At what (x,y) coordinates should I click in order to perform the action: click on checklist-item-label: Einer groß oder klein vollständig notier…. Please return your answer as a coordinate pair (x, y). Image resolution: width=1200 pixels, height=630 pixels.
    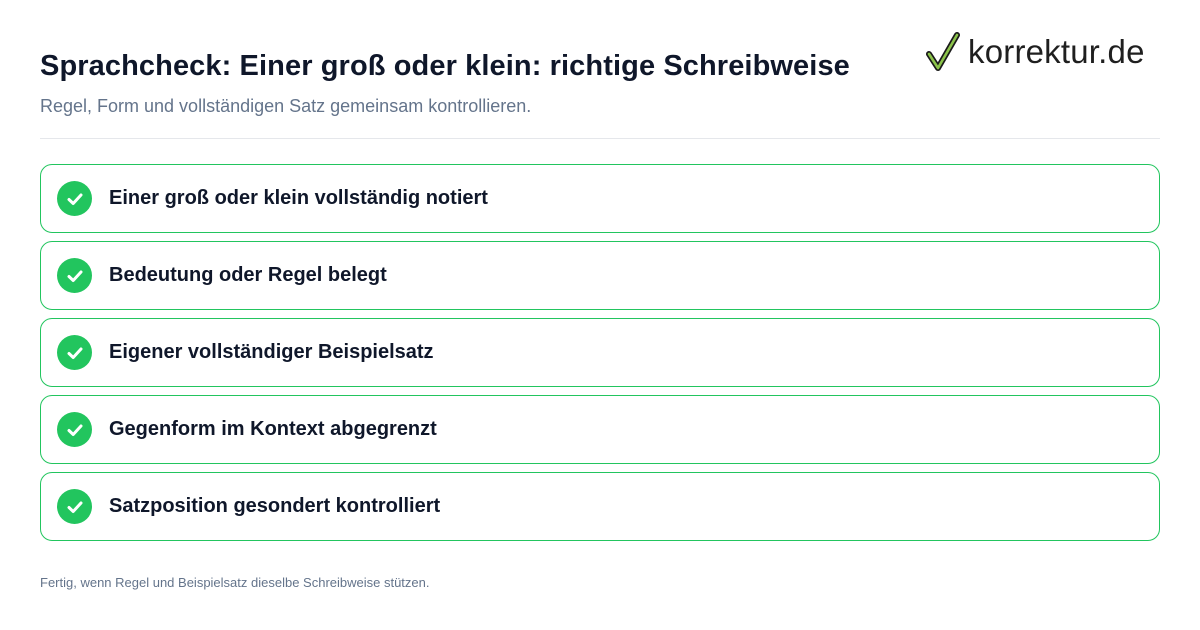
    Looking at the image, I should click on (298, 198).